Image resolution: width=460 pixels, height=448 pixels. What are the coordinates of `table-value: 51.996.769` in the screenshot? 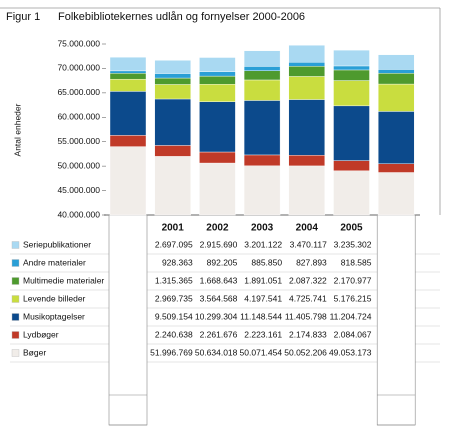 It's located at (171, 352).